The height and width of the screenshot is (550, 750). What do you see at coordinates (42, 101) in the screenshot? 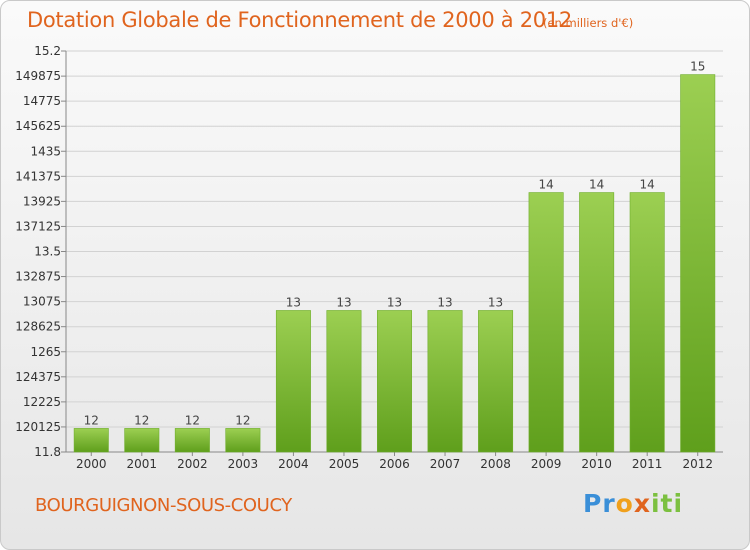
I see `y-tick-label: 14775` at bounding box center [42, 101].